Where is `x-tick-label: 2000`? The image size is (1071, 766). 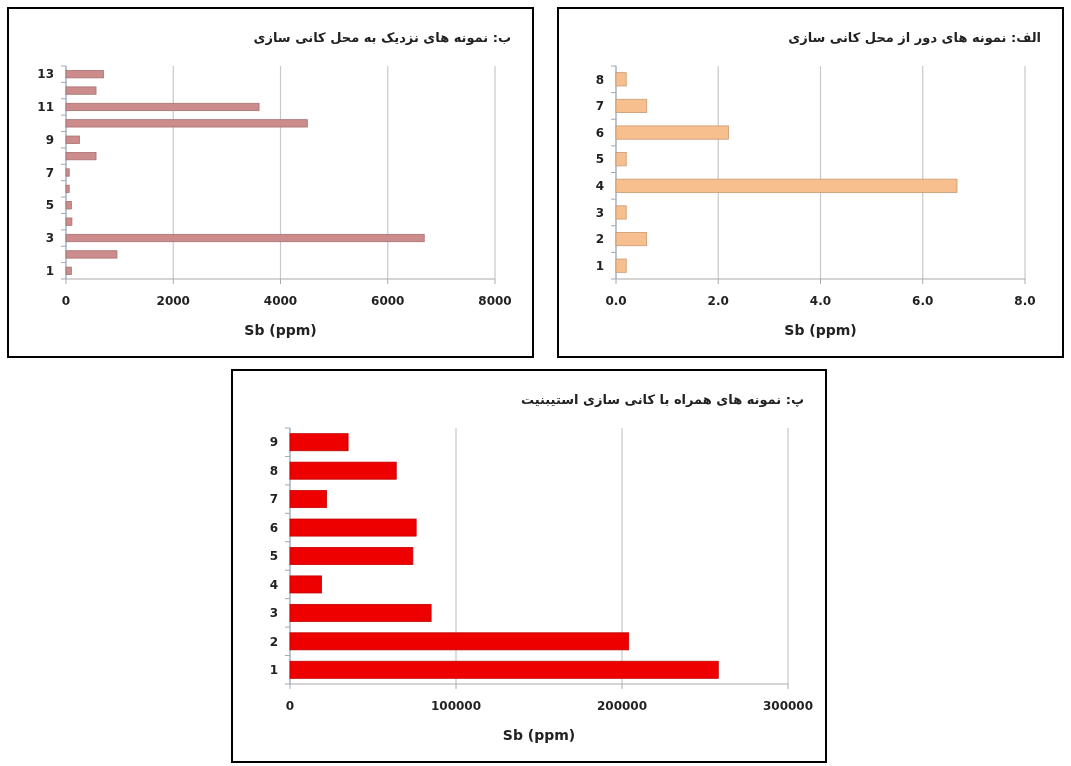
x-tick-label: 2000 is located at coordinates (173, 301).